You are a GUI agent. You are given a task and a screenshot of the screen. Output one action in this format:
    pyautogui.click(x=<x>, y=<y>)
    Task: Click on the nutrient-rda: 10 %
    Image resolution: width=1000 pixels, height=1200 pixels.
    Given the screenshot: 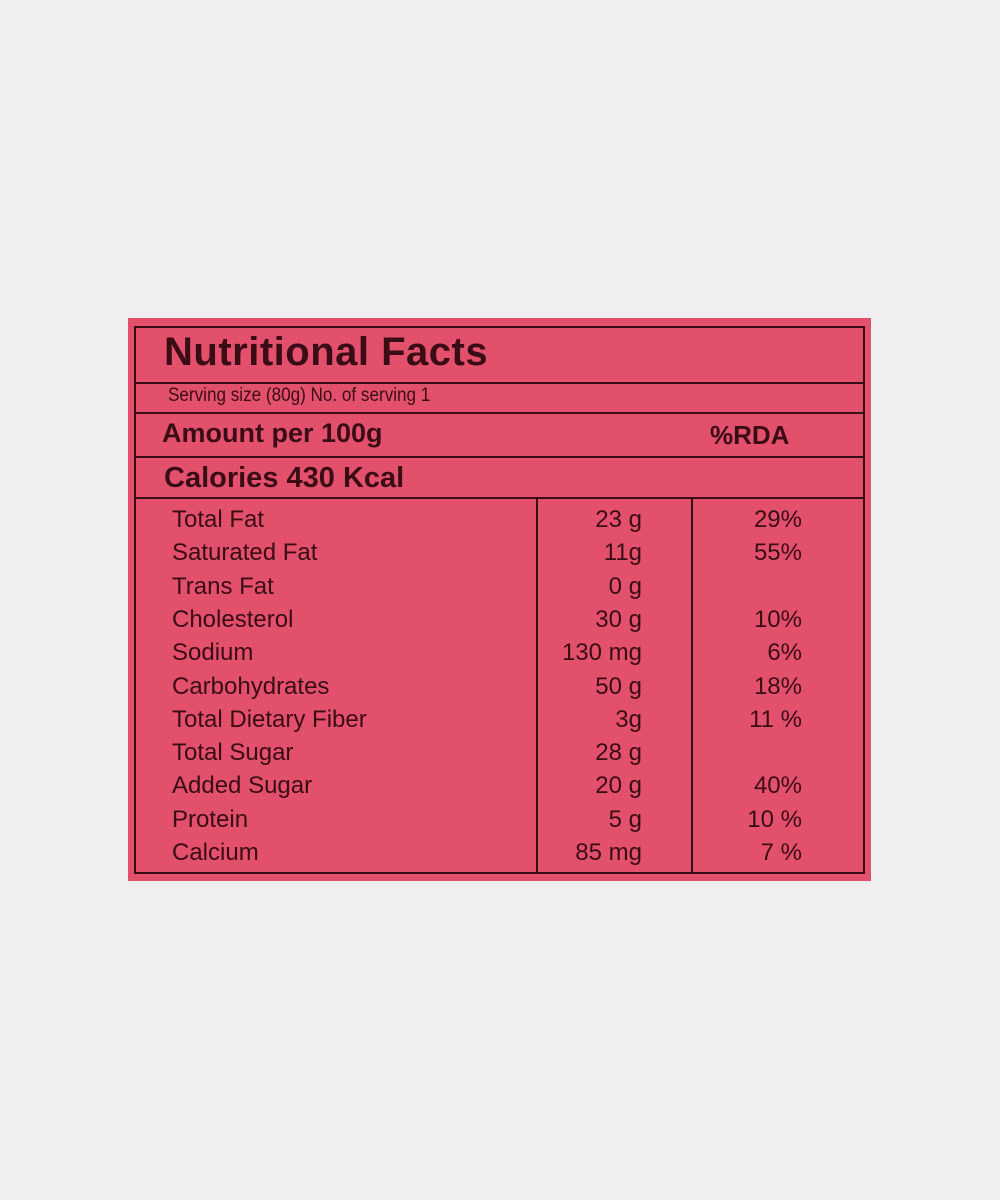 What is the action you would take?
    pyautogui.click(x=774, y=819)
    